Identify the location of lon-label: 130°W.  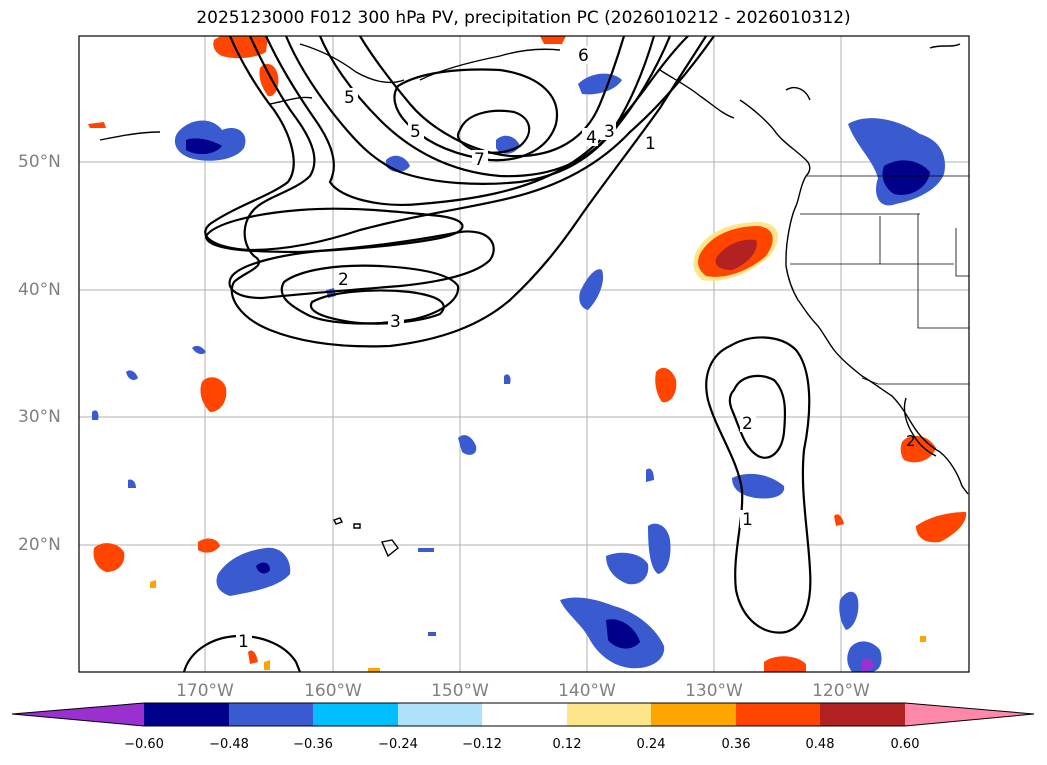
(714, 691).